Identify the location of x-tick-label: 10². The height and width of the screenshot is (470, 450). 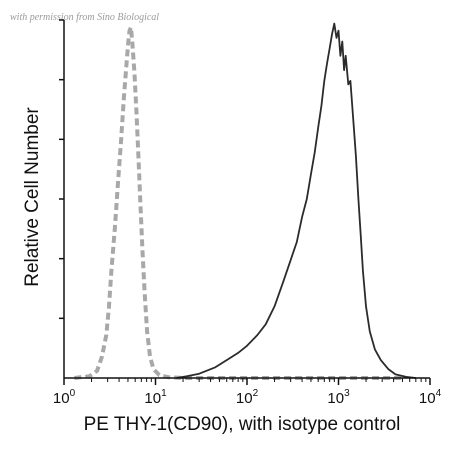
(247, 397).